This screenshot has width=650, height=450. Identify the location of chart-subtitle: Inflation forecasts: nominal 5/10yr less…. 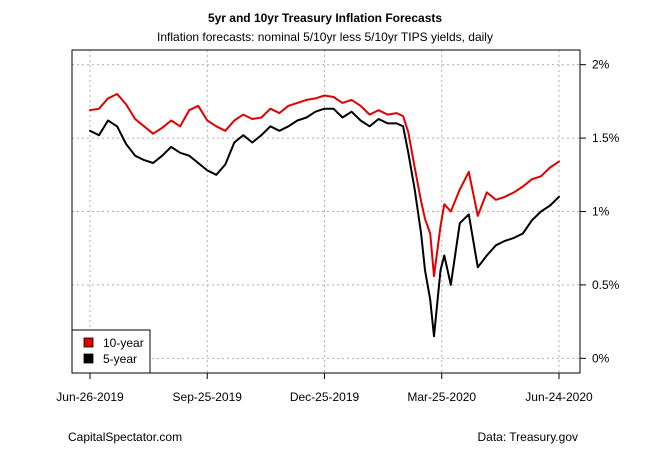
(325, 37).